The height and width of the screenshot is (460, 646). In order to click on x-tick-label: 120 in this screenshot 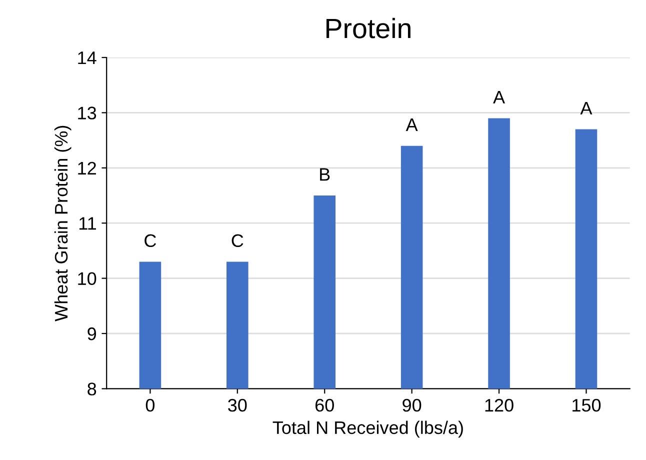, I will do `click(499, 405)`.